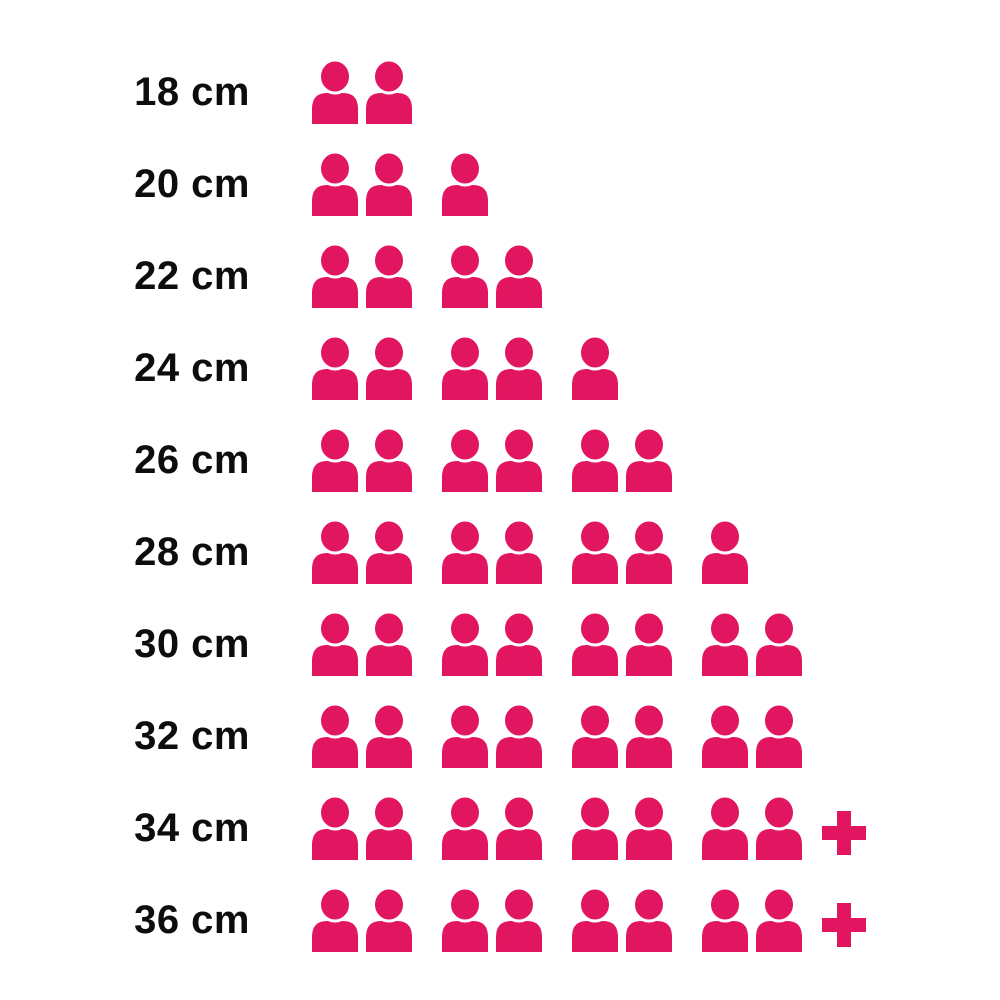  What do you see at coordinates (192, 368) in the screenshot?
I see `row-label: 24 cm` at bounding box center [192, 368].